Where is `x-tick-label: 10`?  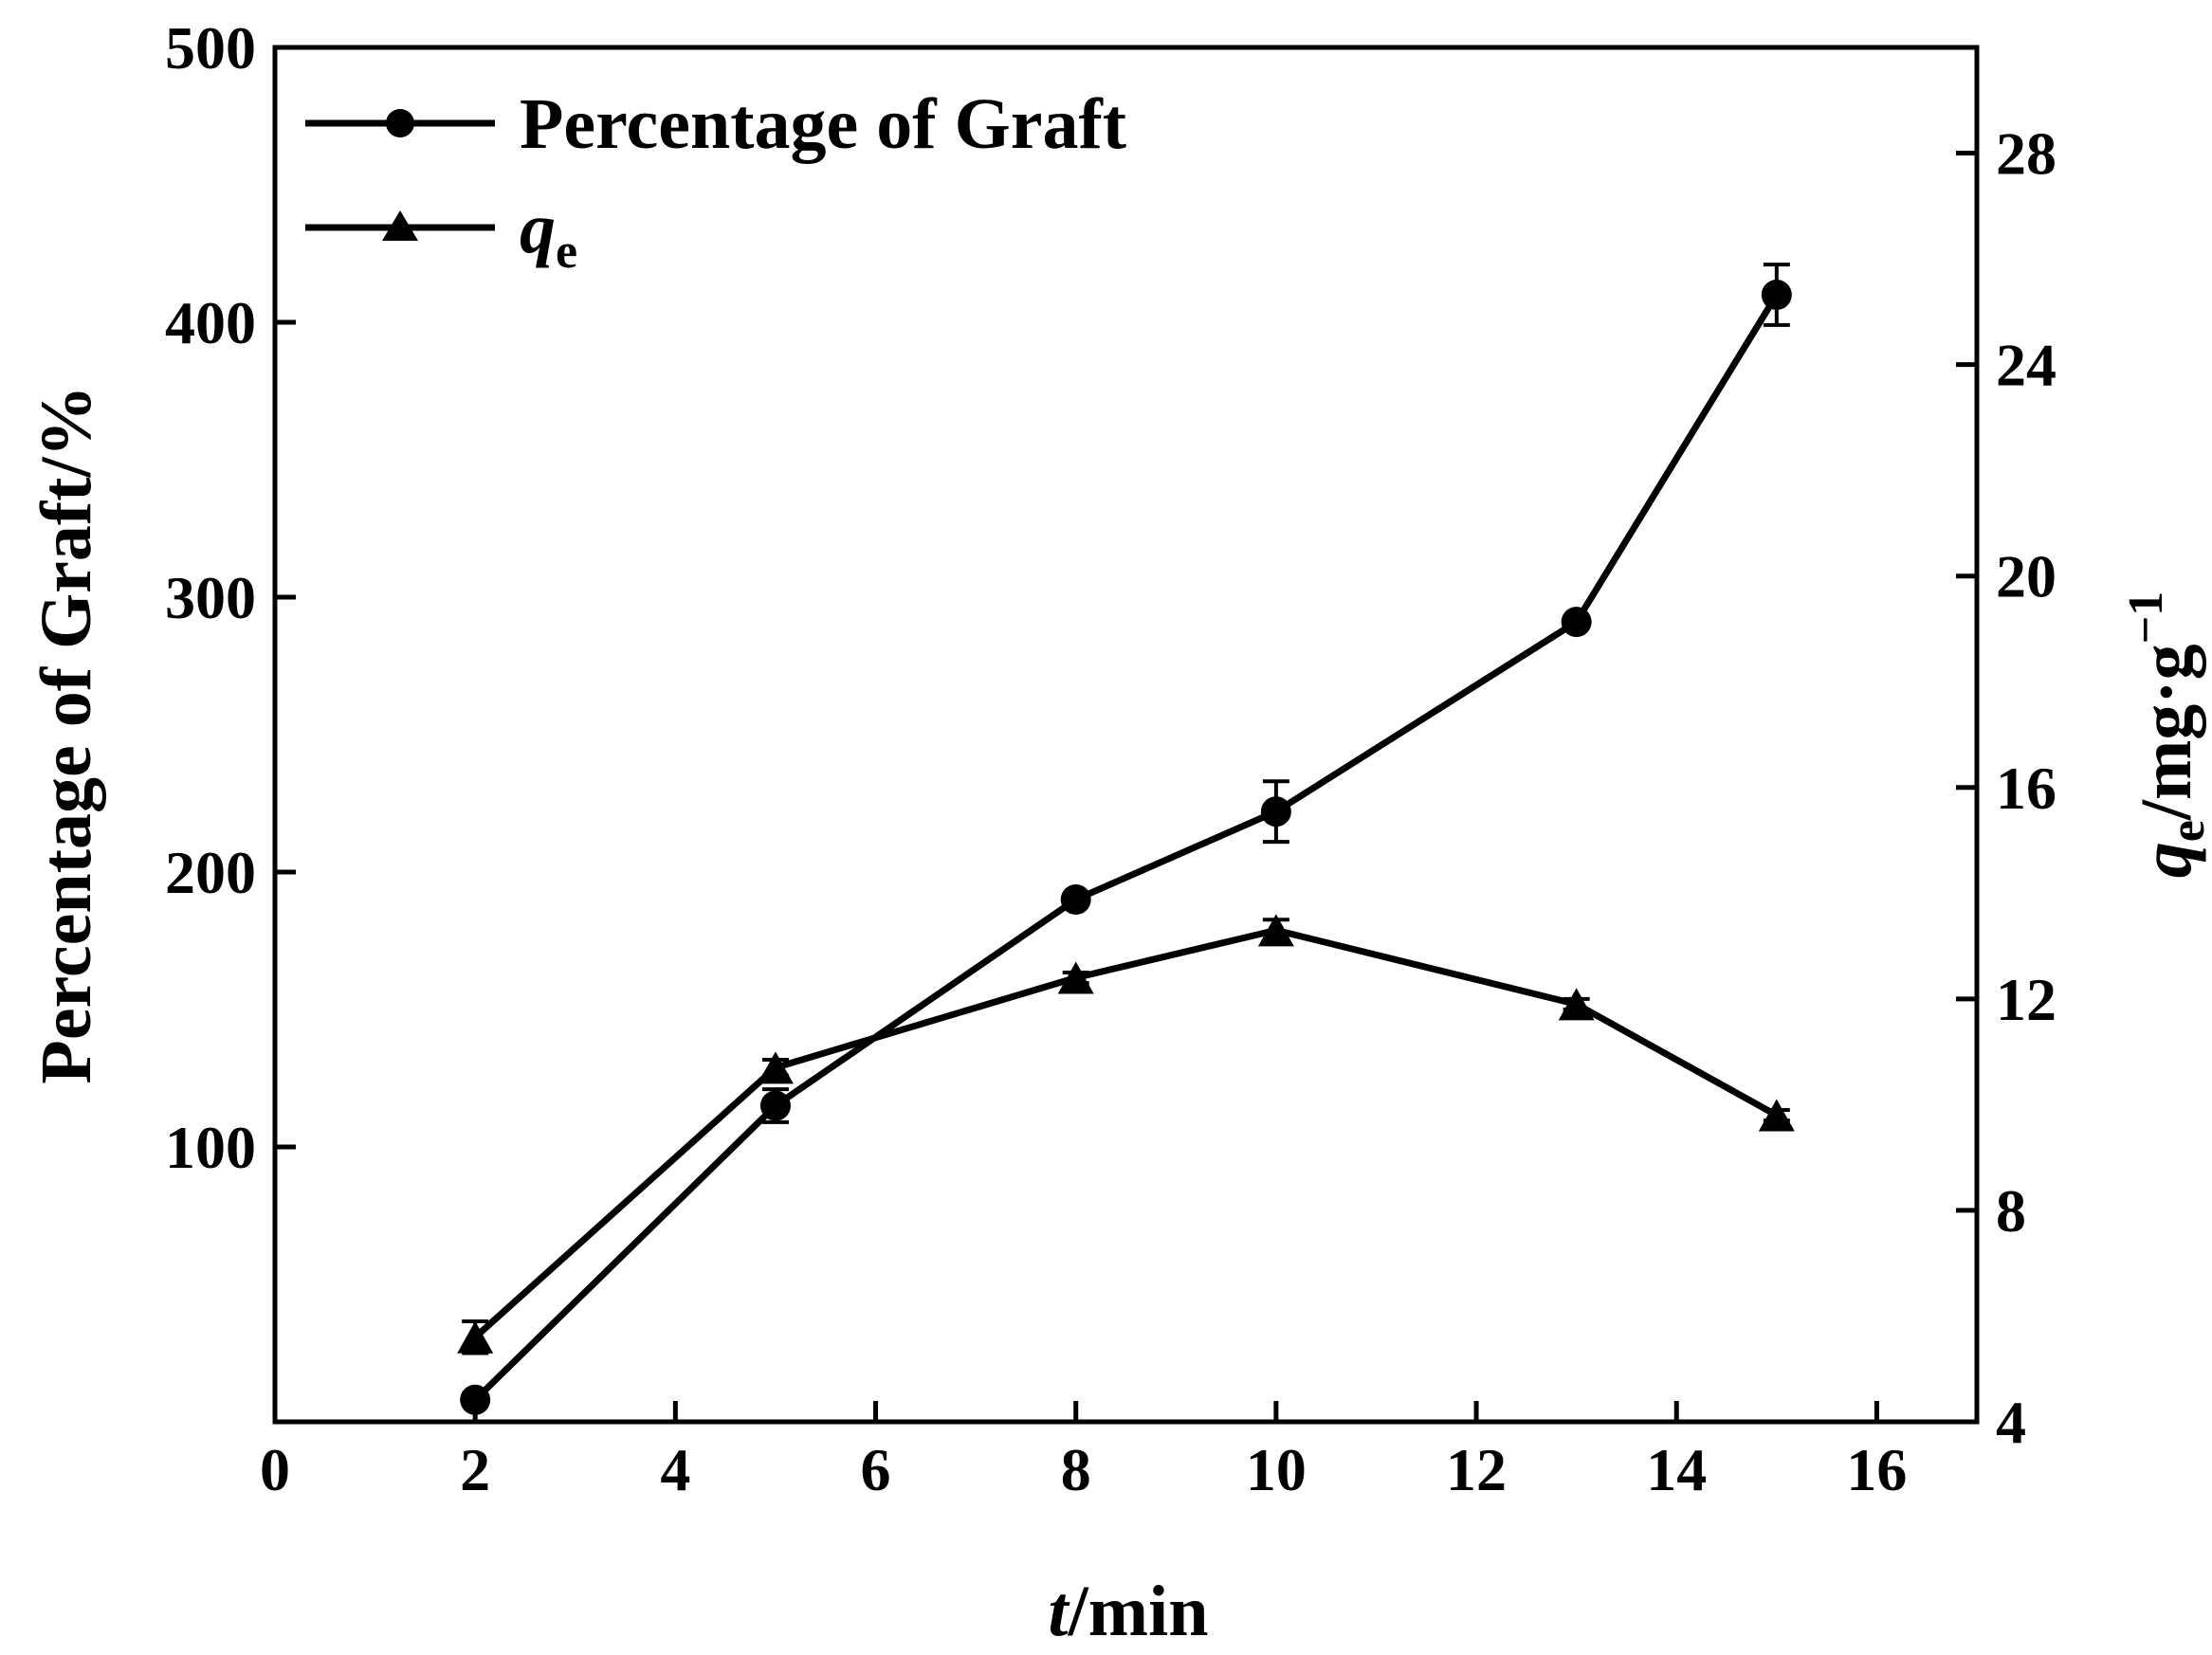 x-tick-label: 10 is located at coordinates (1276, 1469).